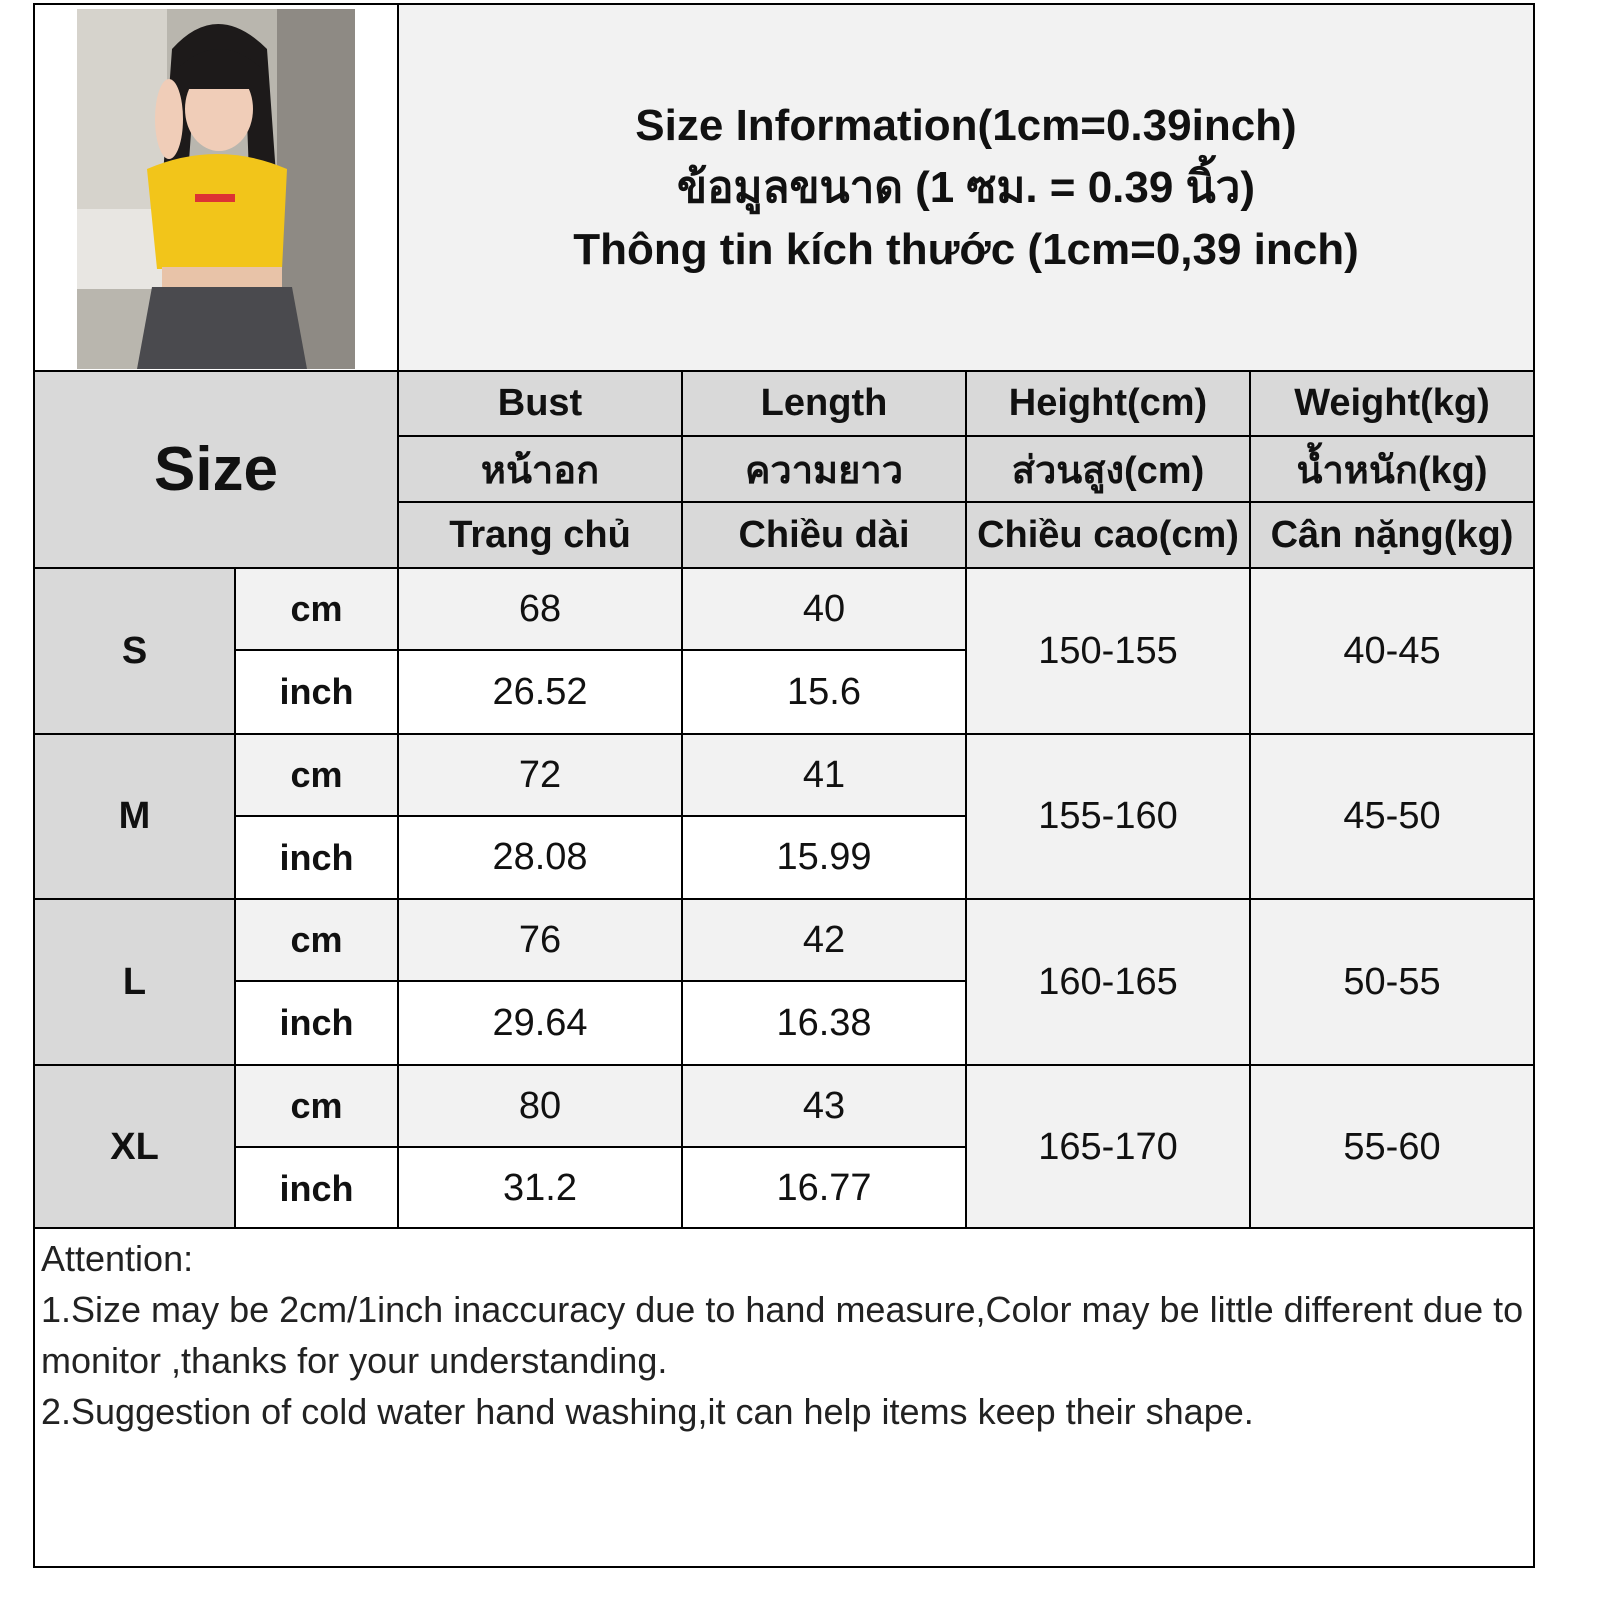 This screenshot has width=1600, height=1600. Describe the element at coordinates (824, 940) in the screenshot. I see `length-cm-value: 42` at that location.